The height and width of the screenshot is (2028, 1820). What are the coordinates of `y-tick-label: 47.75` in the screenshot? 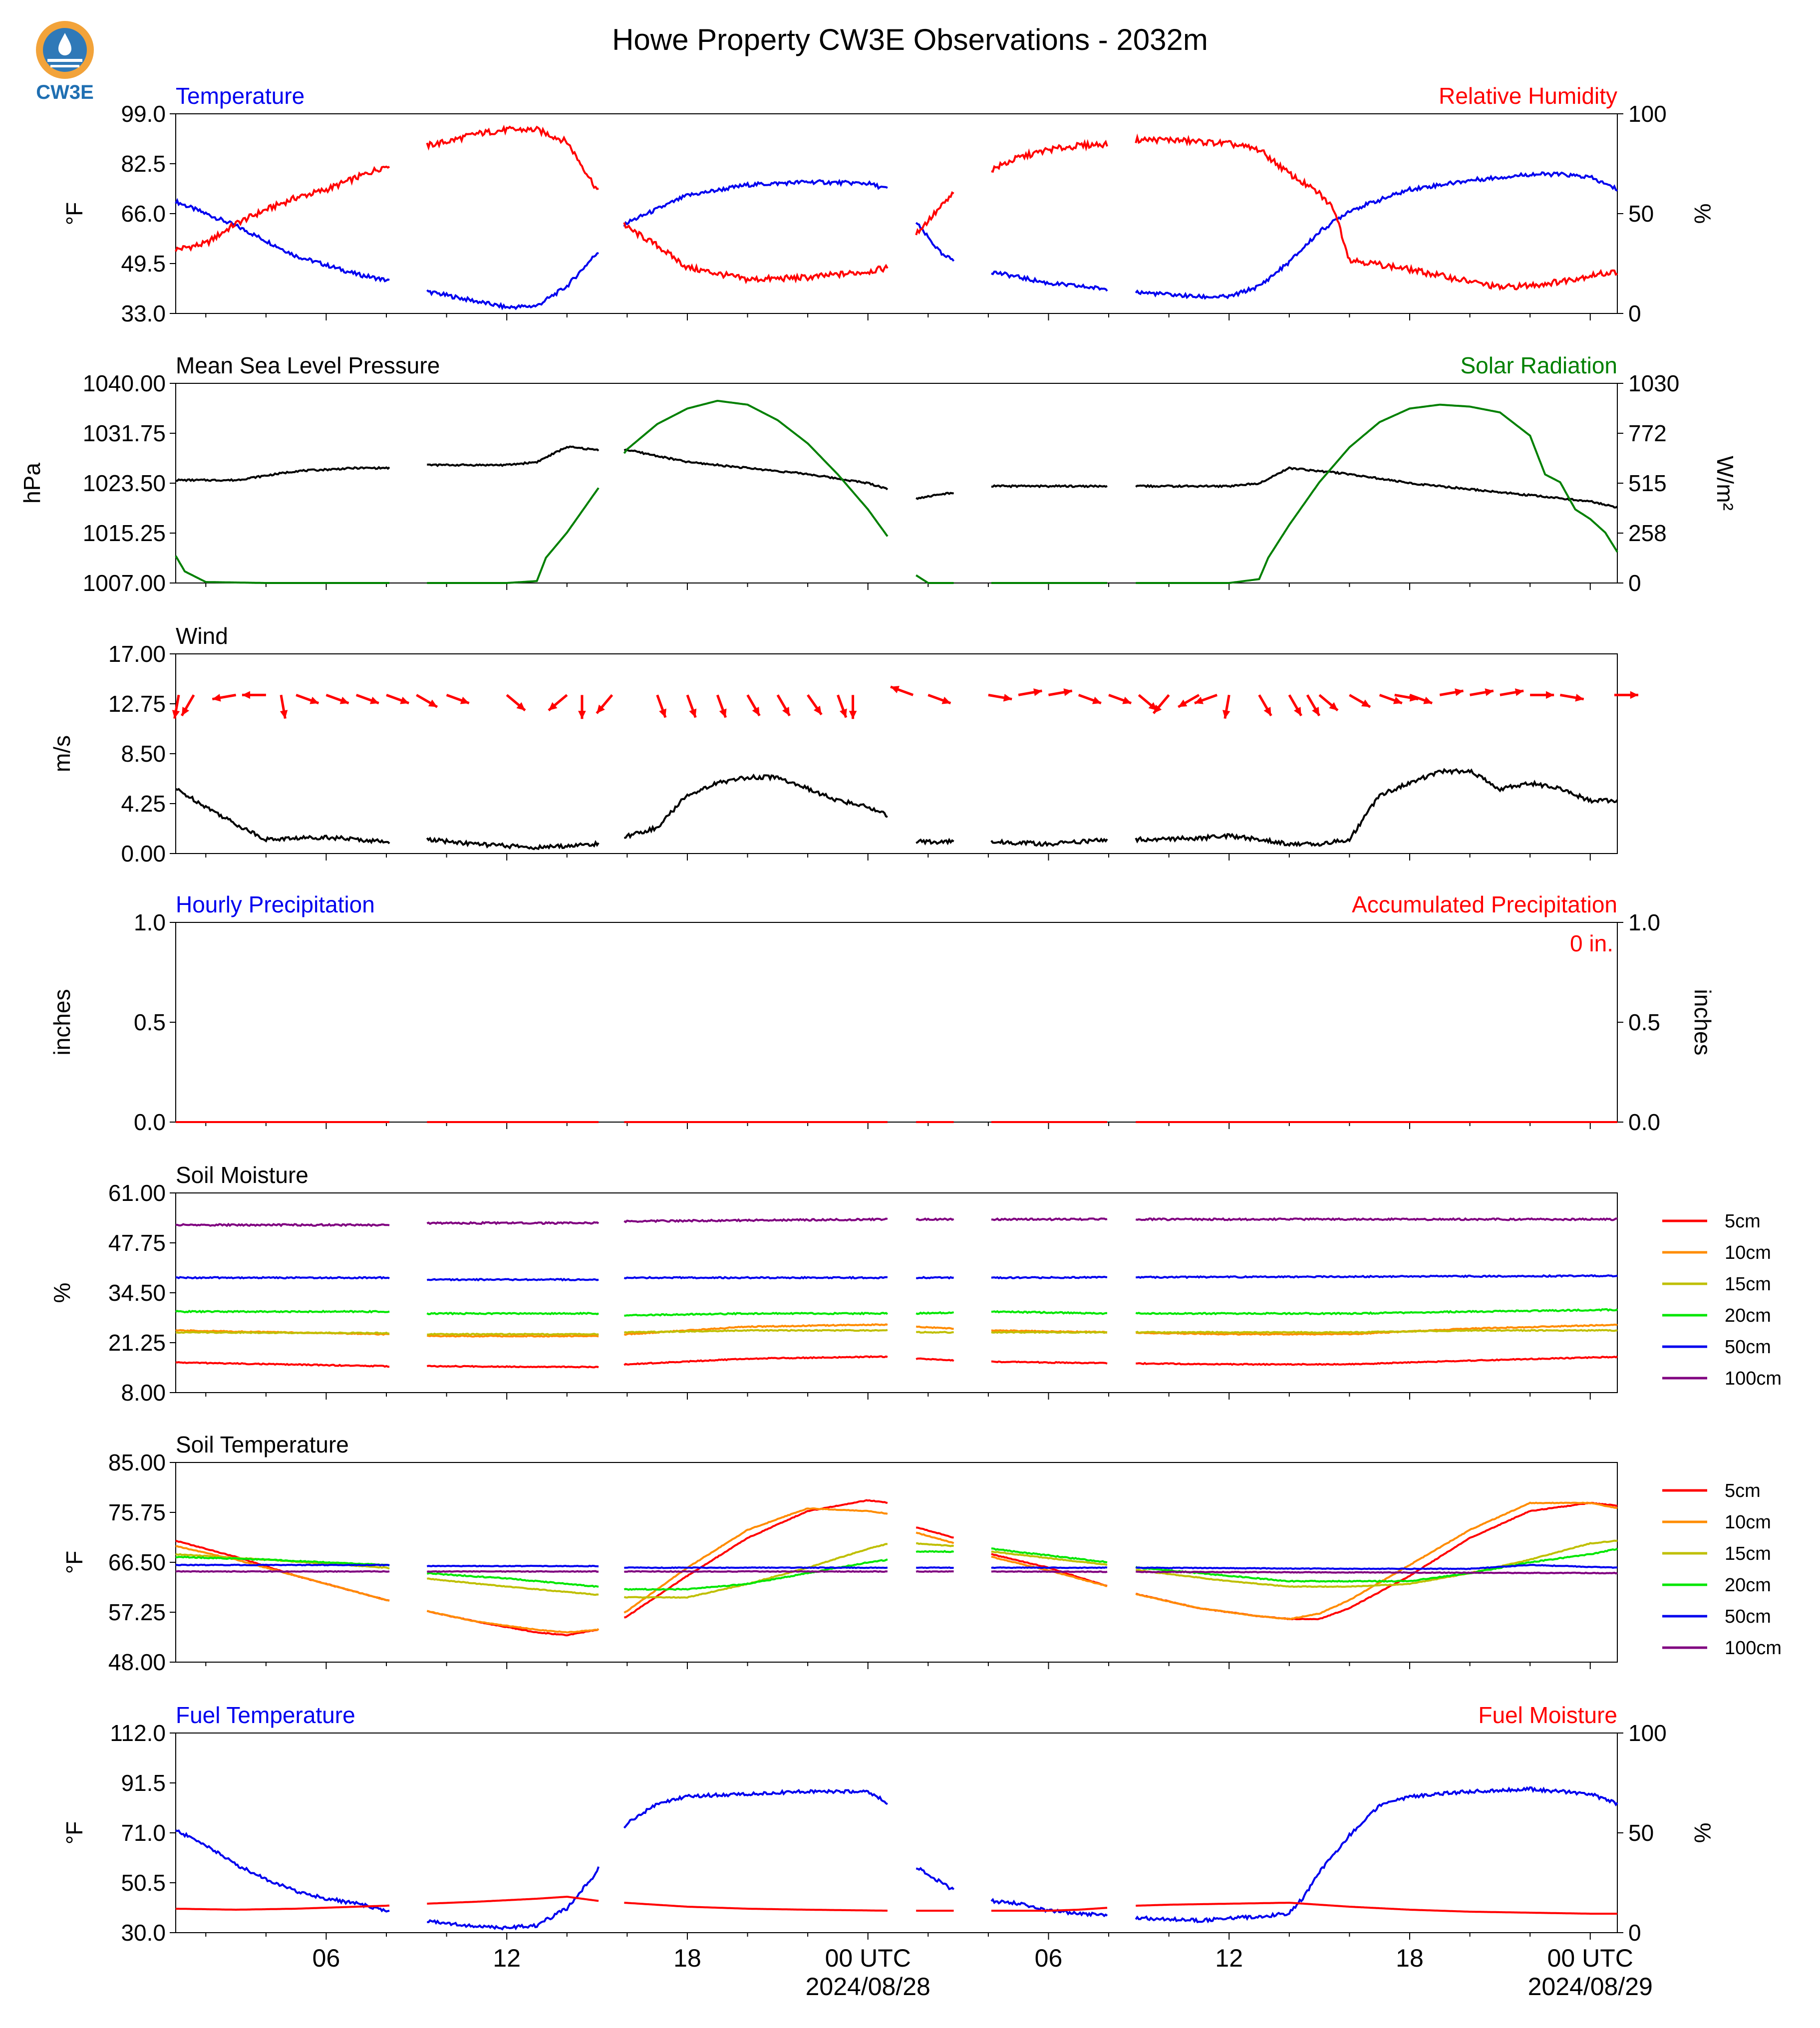 It's located at (137, 1243).